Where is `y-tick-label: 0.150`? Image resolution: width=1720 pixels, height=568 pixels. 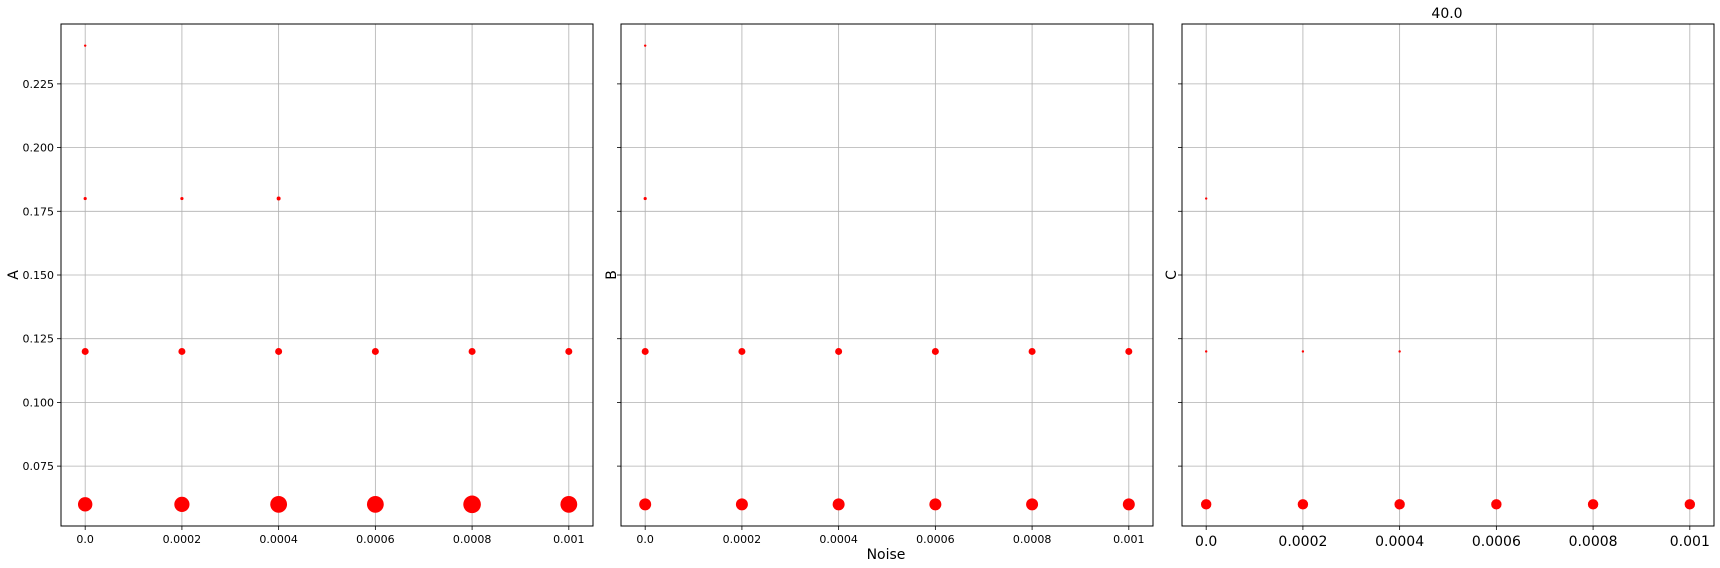
y-tick-label: 0.150 is located at coordinates (39, 275).